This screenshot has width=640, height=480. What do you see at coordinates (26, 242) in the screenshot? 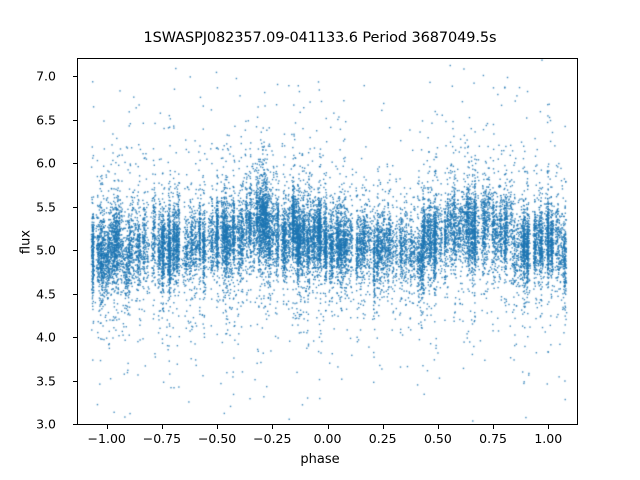
I see `y-axis-label: flux` at bounding box center [26, 242].